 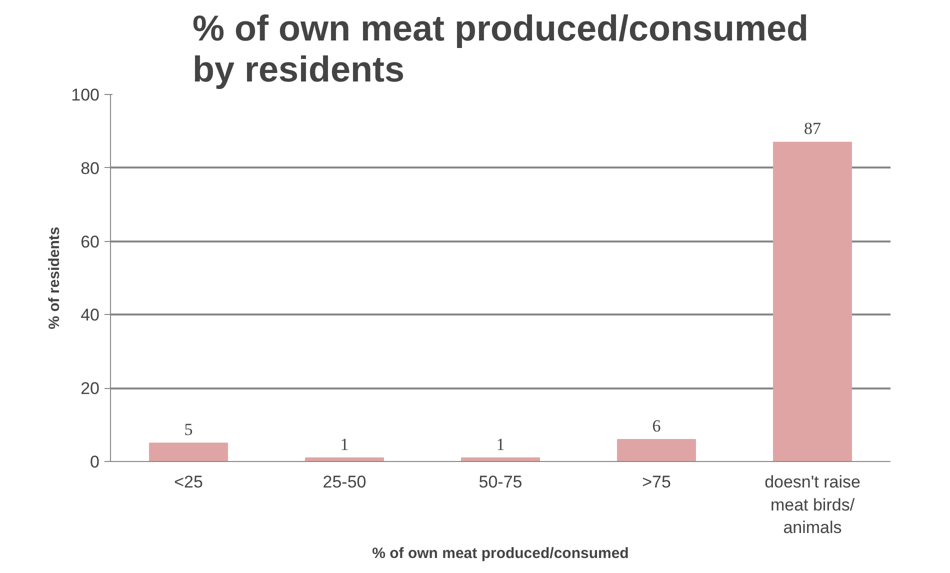 I want to click on y-tick-label: 80, so click(x=90, y=168).